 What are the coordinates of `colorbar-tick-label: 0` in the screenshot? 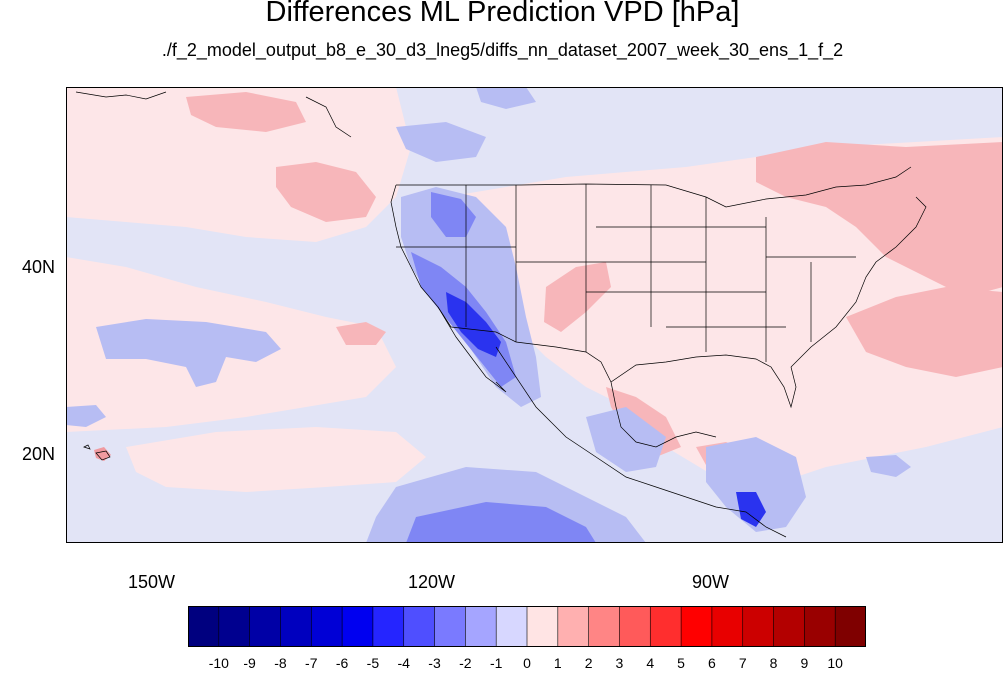 It's located at (527, 663).